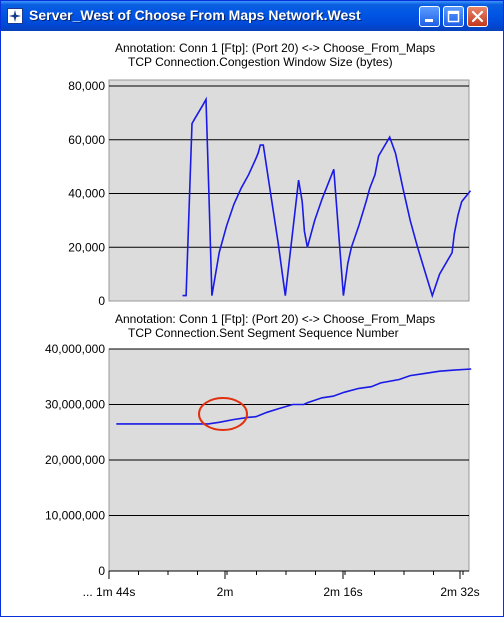 The image size is (504, 618). Describe the element at coordinates (75, 405) in the screenshot. I see `panel-2-y-tick-label: 30,000,000` at that location.